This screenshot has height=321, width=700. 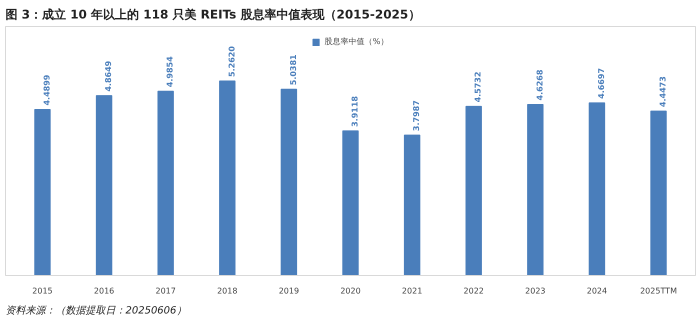 I want to click on x-tick-label: 2019, so click(x=289, y=291).